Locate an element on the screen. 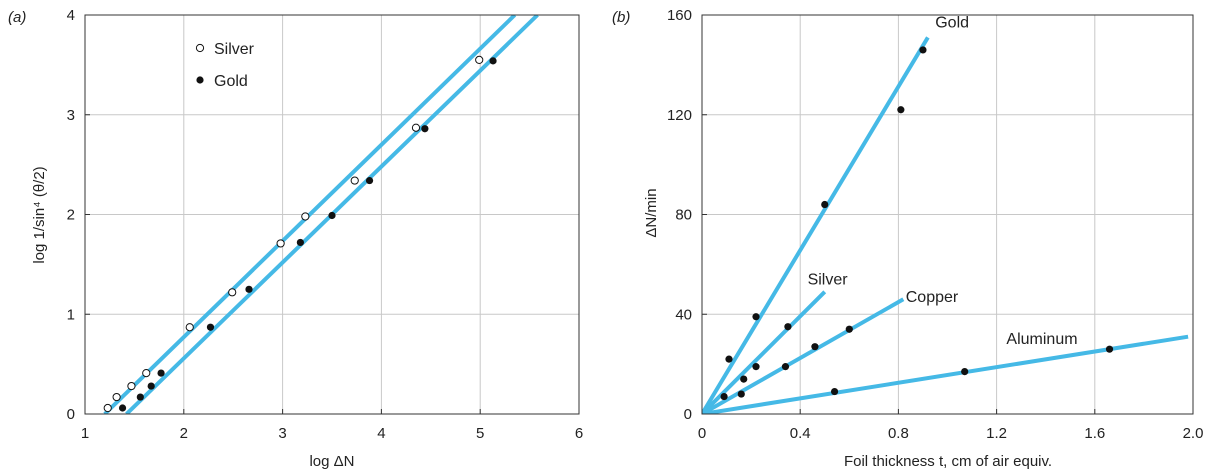 The width and height of the screenshot is (1219, 476). y-tick-label-b-4: 160 is located at coordinates (679, 15).